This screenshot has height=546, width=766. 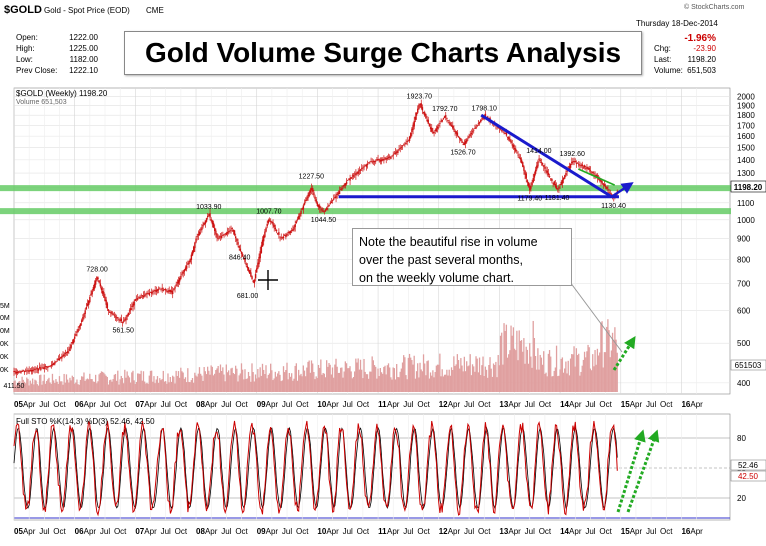 What do you see at coordinates (23, 10) in the screenshot?
I see `symbol: $GOLD` at bounding box center [23, 10].